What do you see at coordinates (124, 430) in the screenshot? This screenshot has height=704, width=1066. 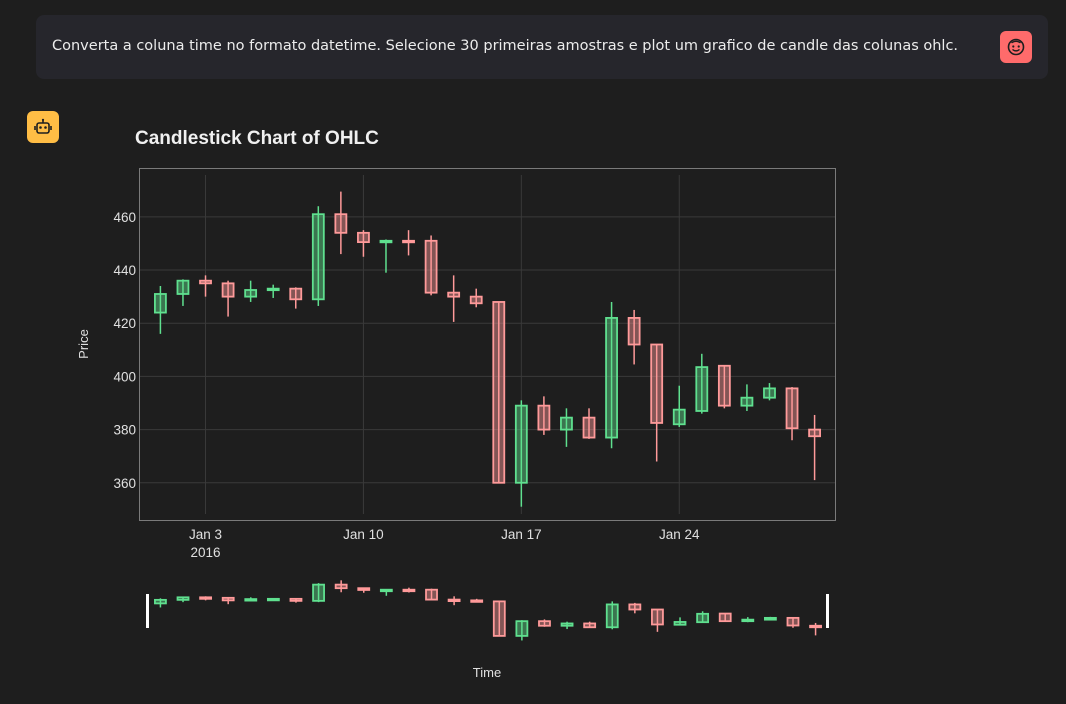 I see `y-tick-label: 380` at bounding box center [124, 430].